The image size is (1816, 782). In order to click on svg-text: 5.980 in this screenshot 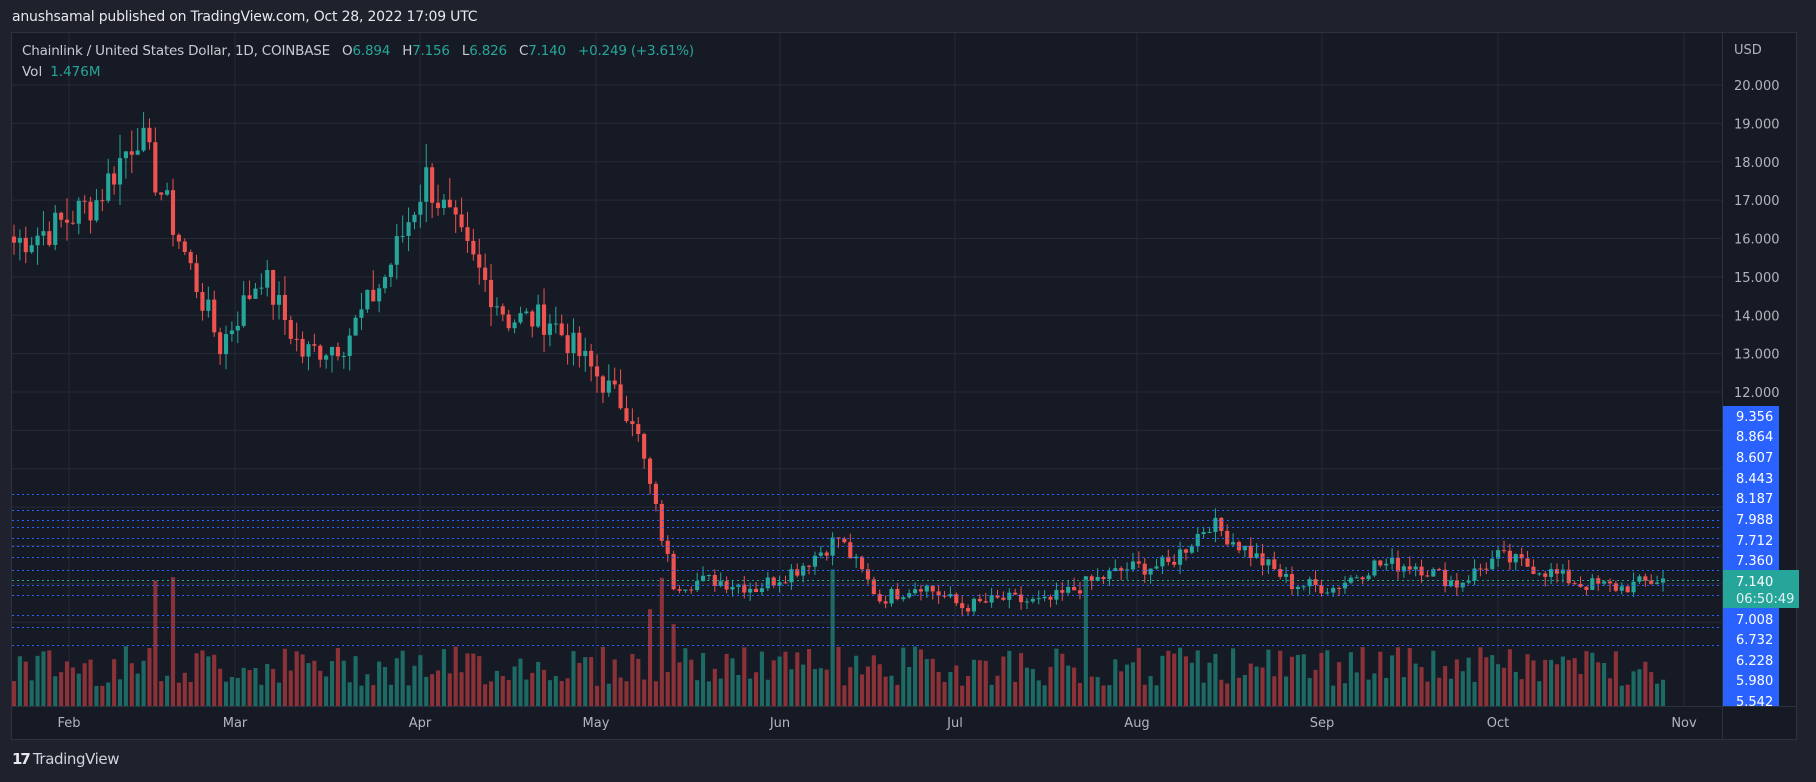, I will do `click(1754, 681)`.